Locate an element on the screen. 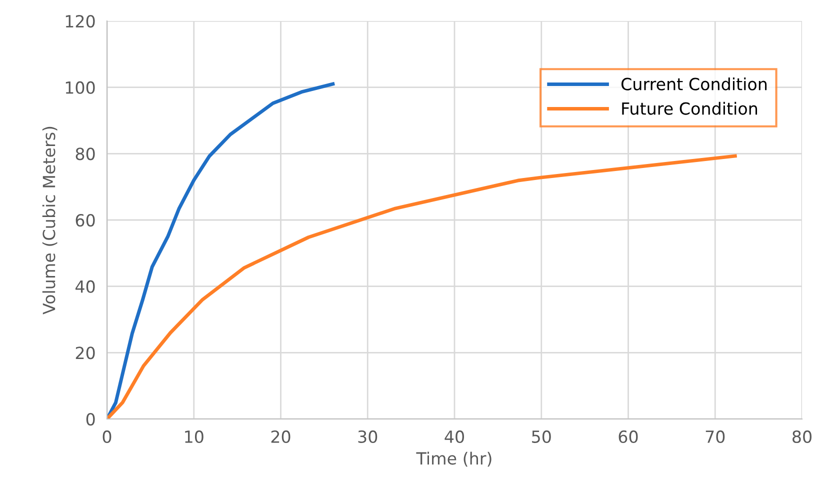 The width and height of the screenshot is (818, 500). y-tick-label: 80 is located at coordinates (85, 154).